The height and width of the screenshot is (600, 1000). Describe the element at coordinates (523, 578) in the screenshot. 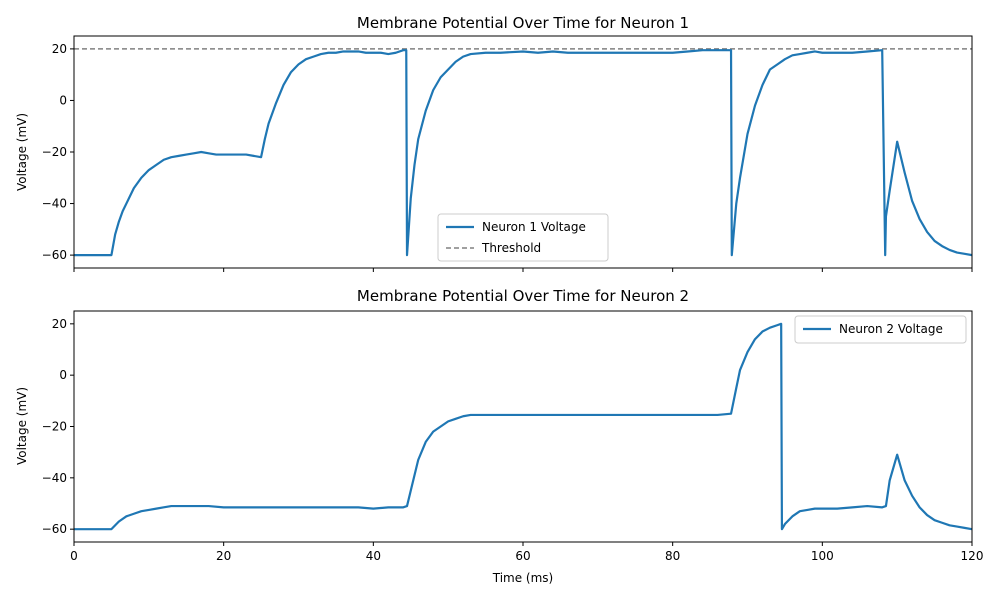

I see `x-axis-label: Time (ms)` at that location.